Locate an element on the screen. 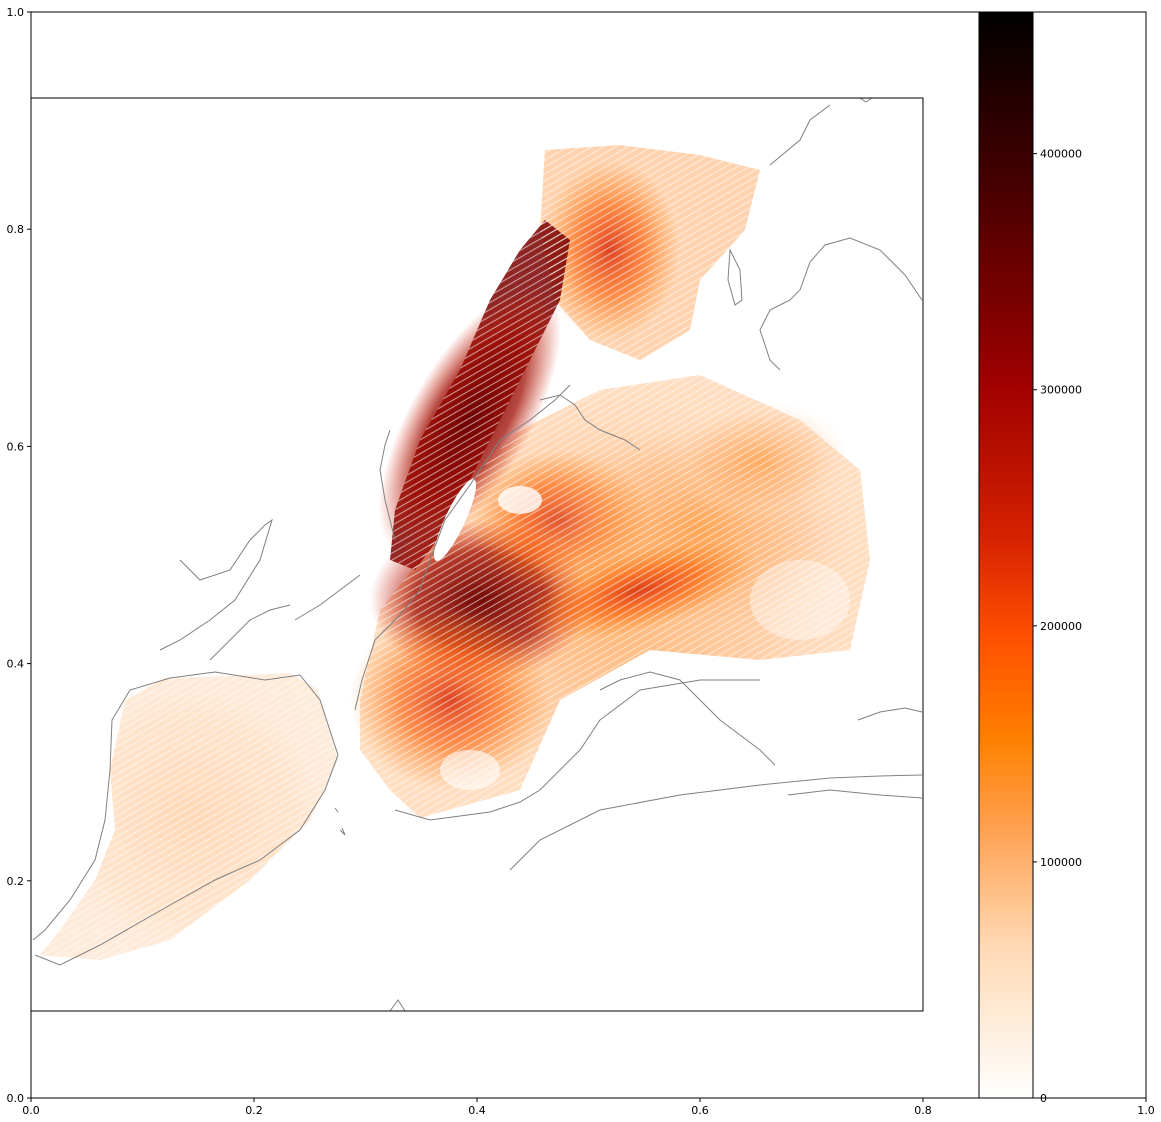 This screenshot has height=1122, width=1161. x-tick-label: 0.8 is located at coordinates (923, 1110).